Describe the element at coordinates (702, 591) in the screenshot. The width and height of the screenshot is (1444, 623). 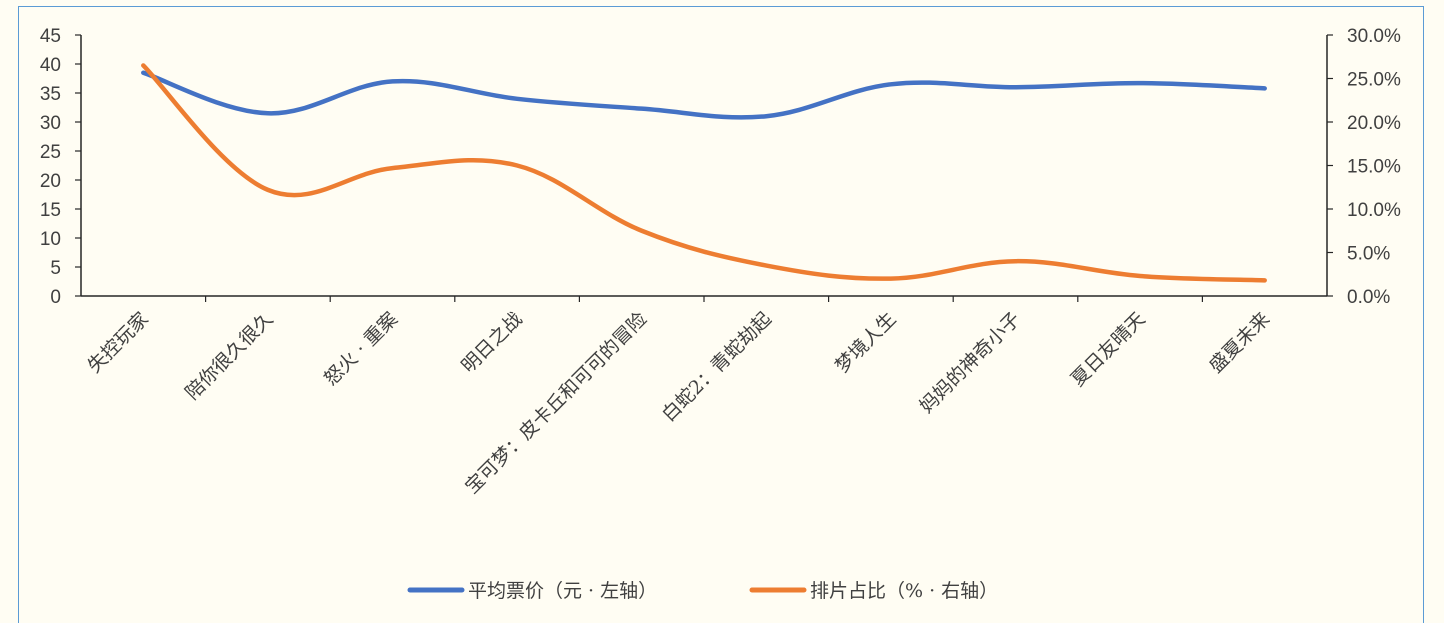
I see `legend: 平均票价（元 · 左轴） 排片占比（% · 右轴）` at that location.